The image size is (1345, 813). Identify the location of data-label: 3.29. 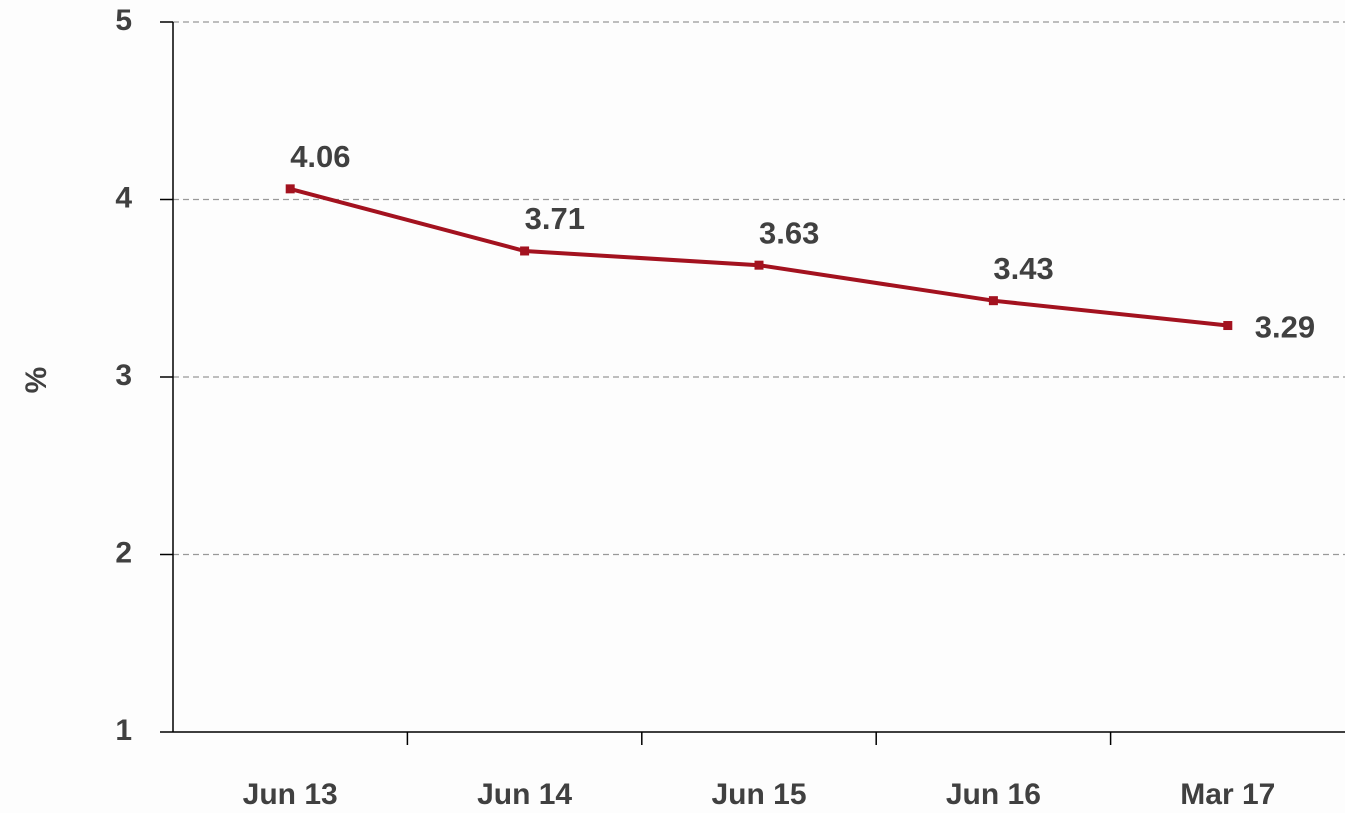
(1285, 327).